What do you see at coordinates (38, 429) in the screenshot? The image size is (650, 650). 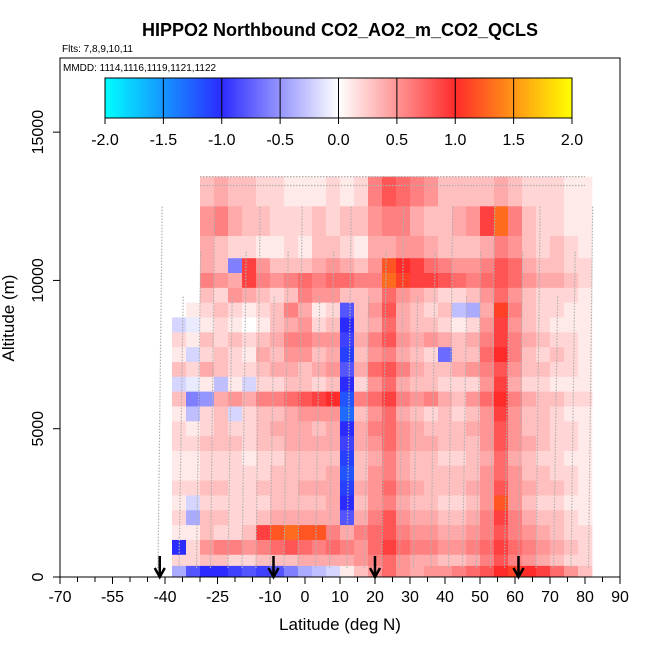 I see `y-tick-label: 5000` at bounding box center [38, 429].